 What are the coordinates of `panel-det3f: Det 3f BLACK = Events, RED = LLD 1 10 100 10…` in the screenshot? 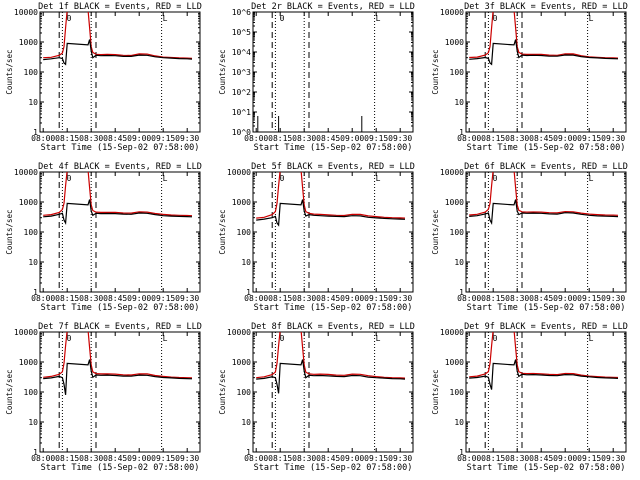 It's located at (529, 77).